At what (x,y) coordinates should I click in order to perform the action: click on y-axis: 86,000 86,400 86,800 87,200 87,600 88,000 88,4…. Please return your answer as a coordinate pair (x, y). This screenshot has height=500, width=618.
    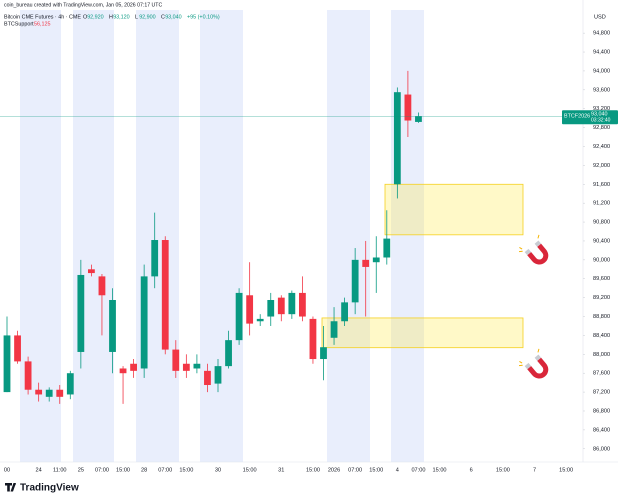
    Looking at the image, I should click on (596, 241).